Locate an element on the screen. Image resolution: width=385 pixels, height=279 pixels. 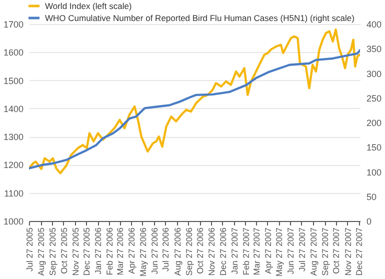
x-tick-label: Oct 27 2005 is located at coordinates (63, 250).